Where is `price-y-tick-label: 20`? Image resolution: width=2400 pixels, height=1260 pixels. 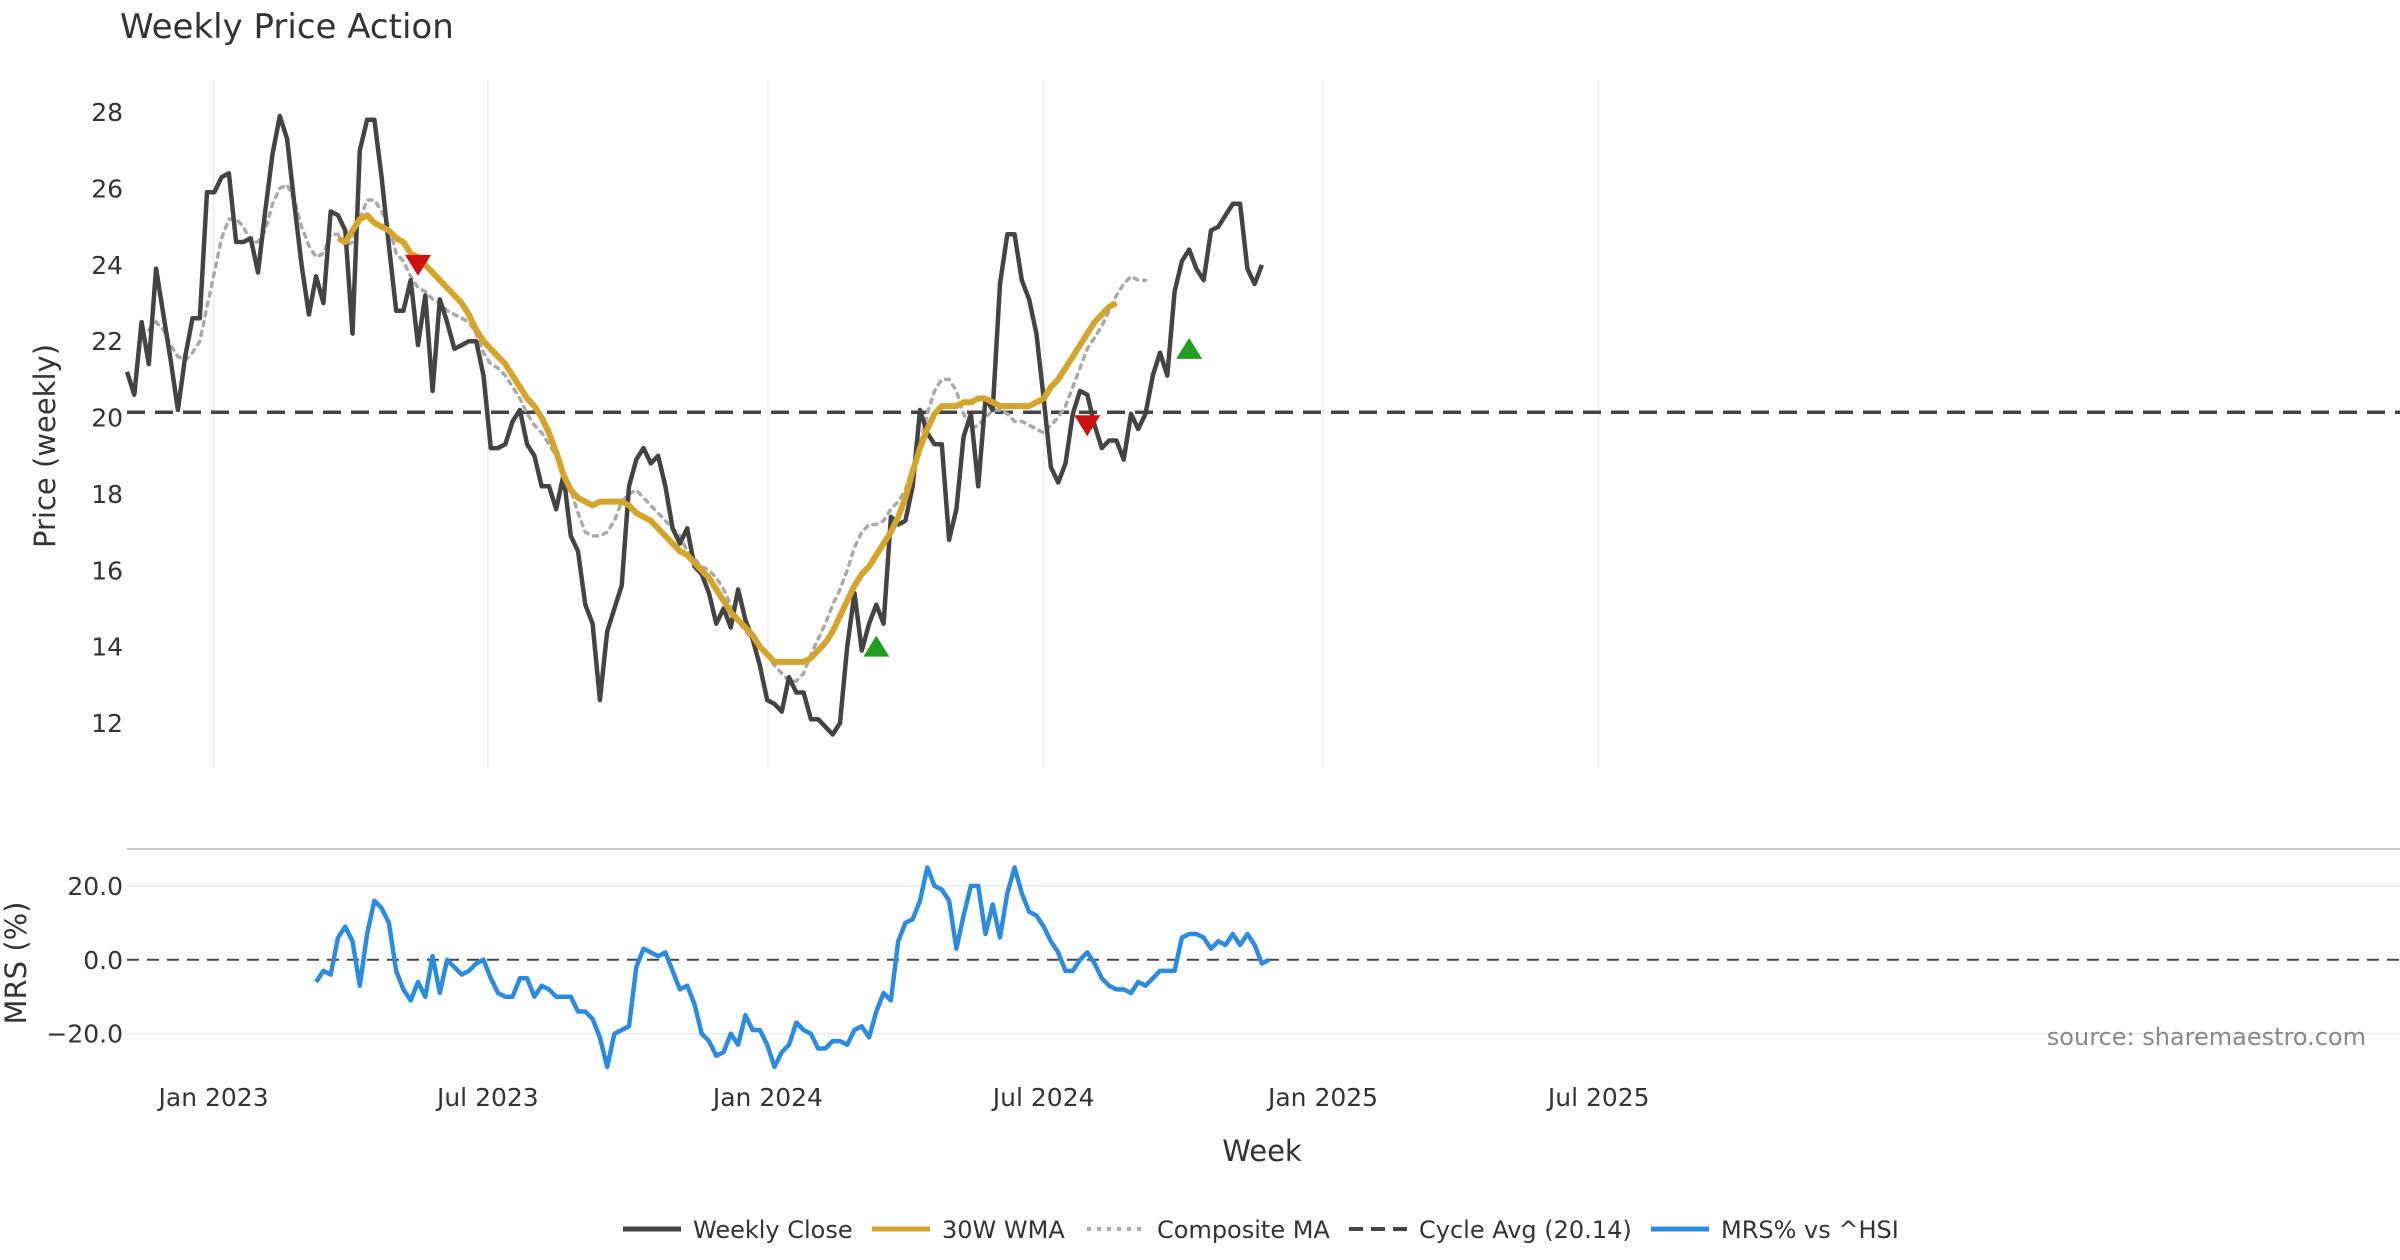
price-y-tick-label: 20 is located at coordinates (107, 418).